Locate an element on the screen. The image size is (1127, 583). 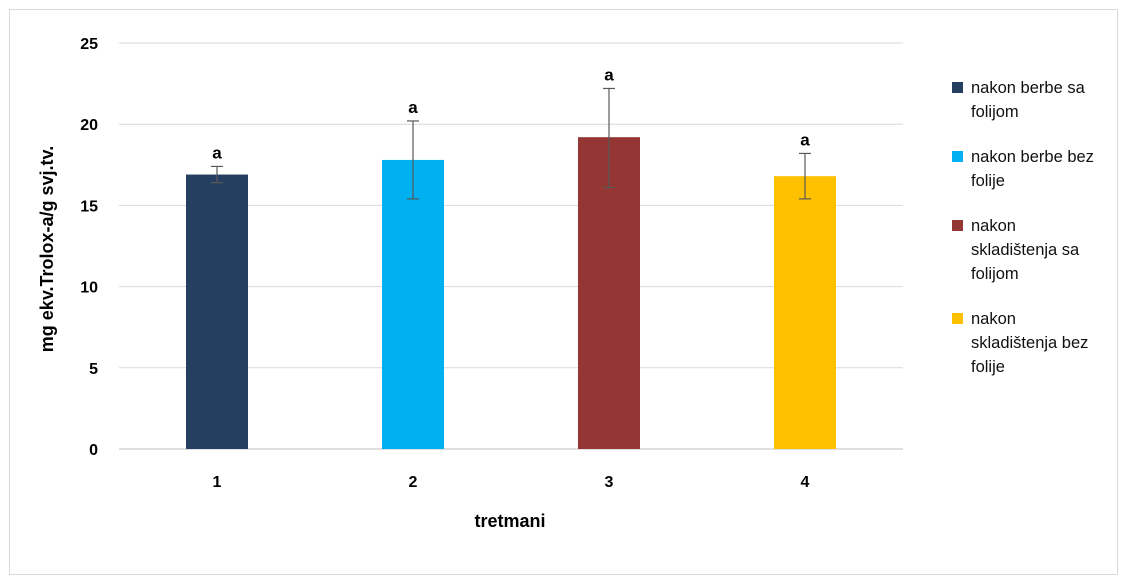
y-tick-labels: 0 5 10 15 20 25 is located at coordinates (89, 247).